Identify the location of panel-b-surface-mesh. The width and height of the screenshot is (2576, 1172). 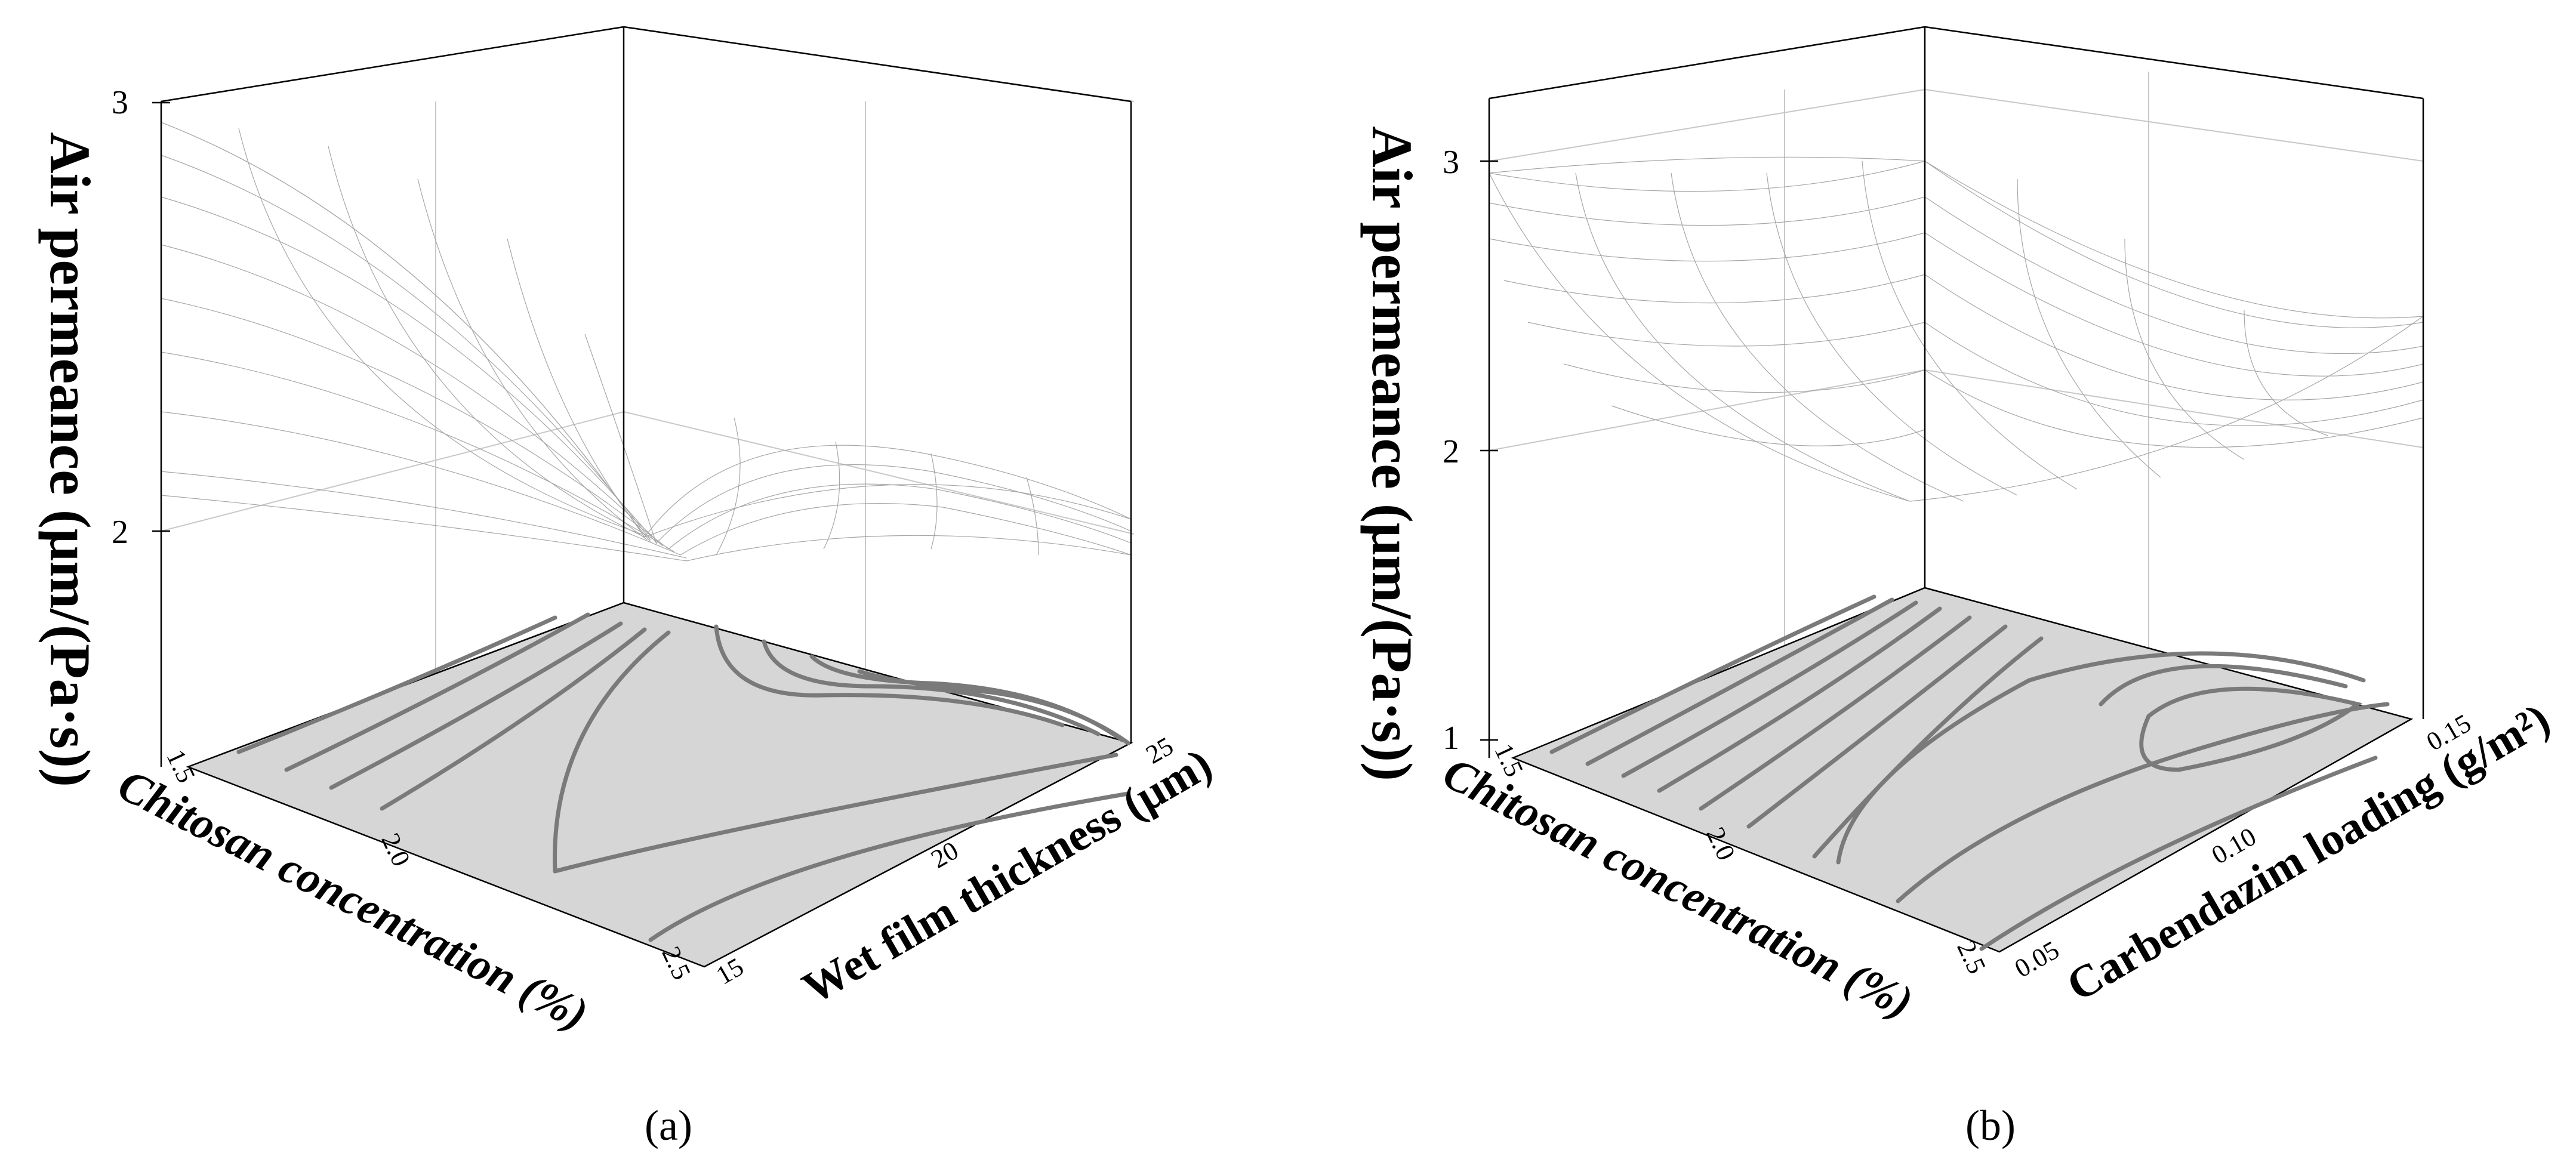
(1957, 329).